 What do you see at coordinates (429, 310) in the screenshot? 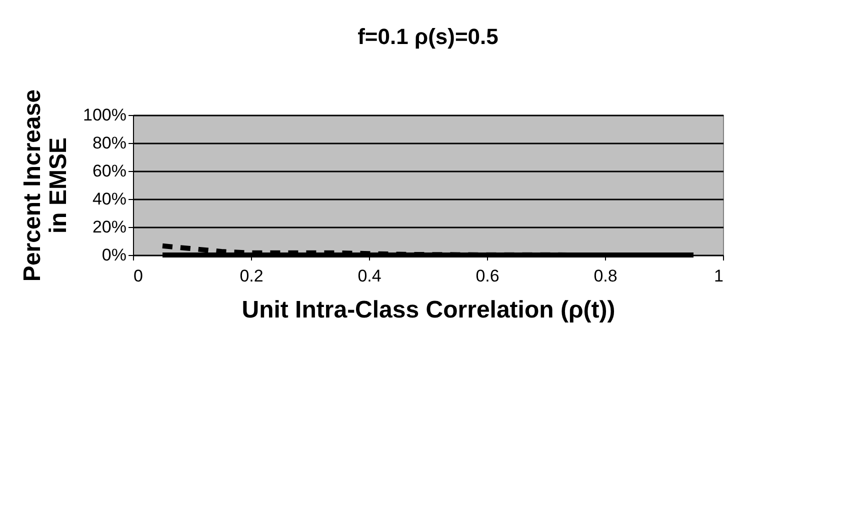
I see `x-axis-title: Unit Intra-Class Correlation (ρ(t))` at bounding box center [429, 310].